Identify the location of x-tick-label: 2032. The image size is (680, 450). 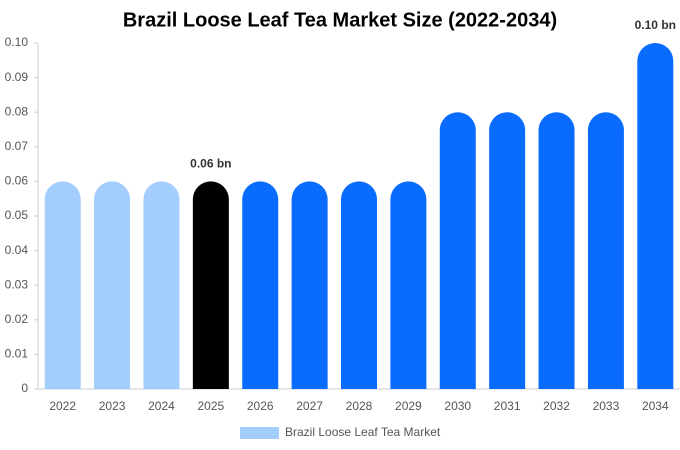
(556, 406).